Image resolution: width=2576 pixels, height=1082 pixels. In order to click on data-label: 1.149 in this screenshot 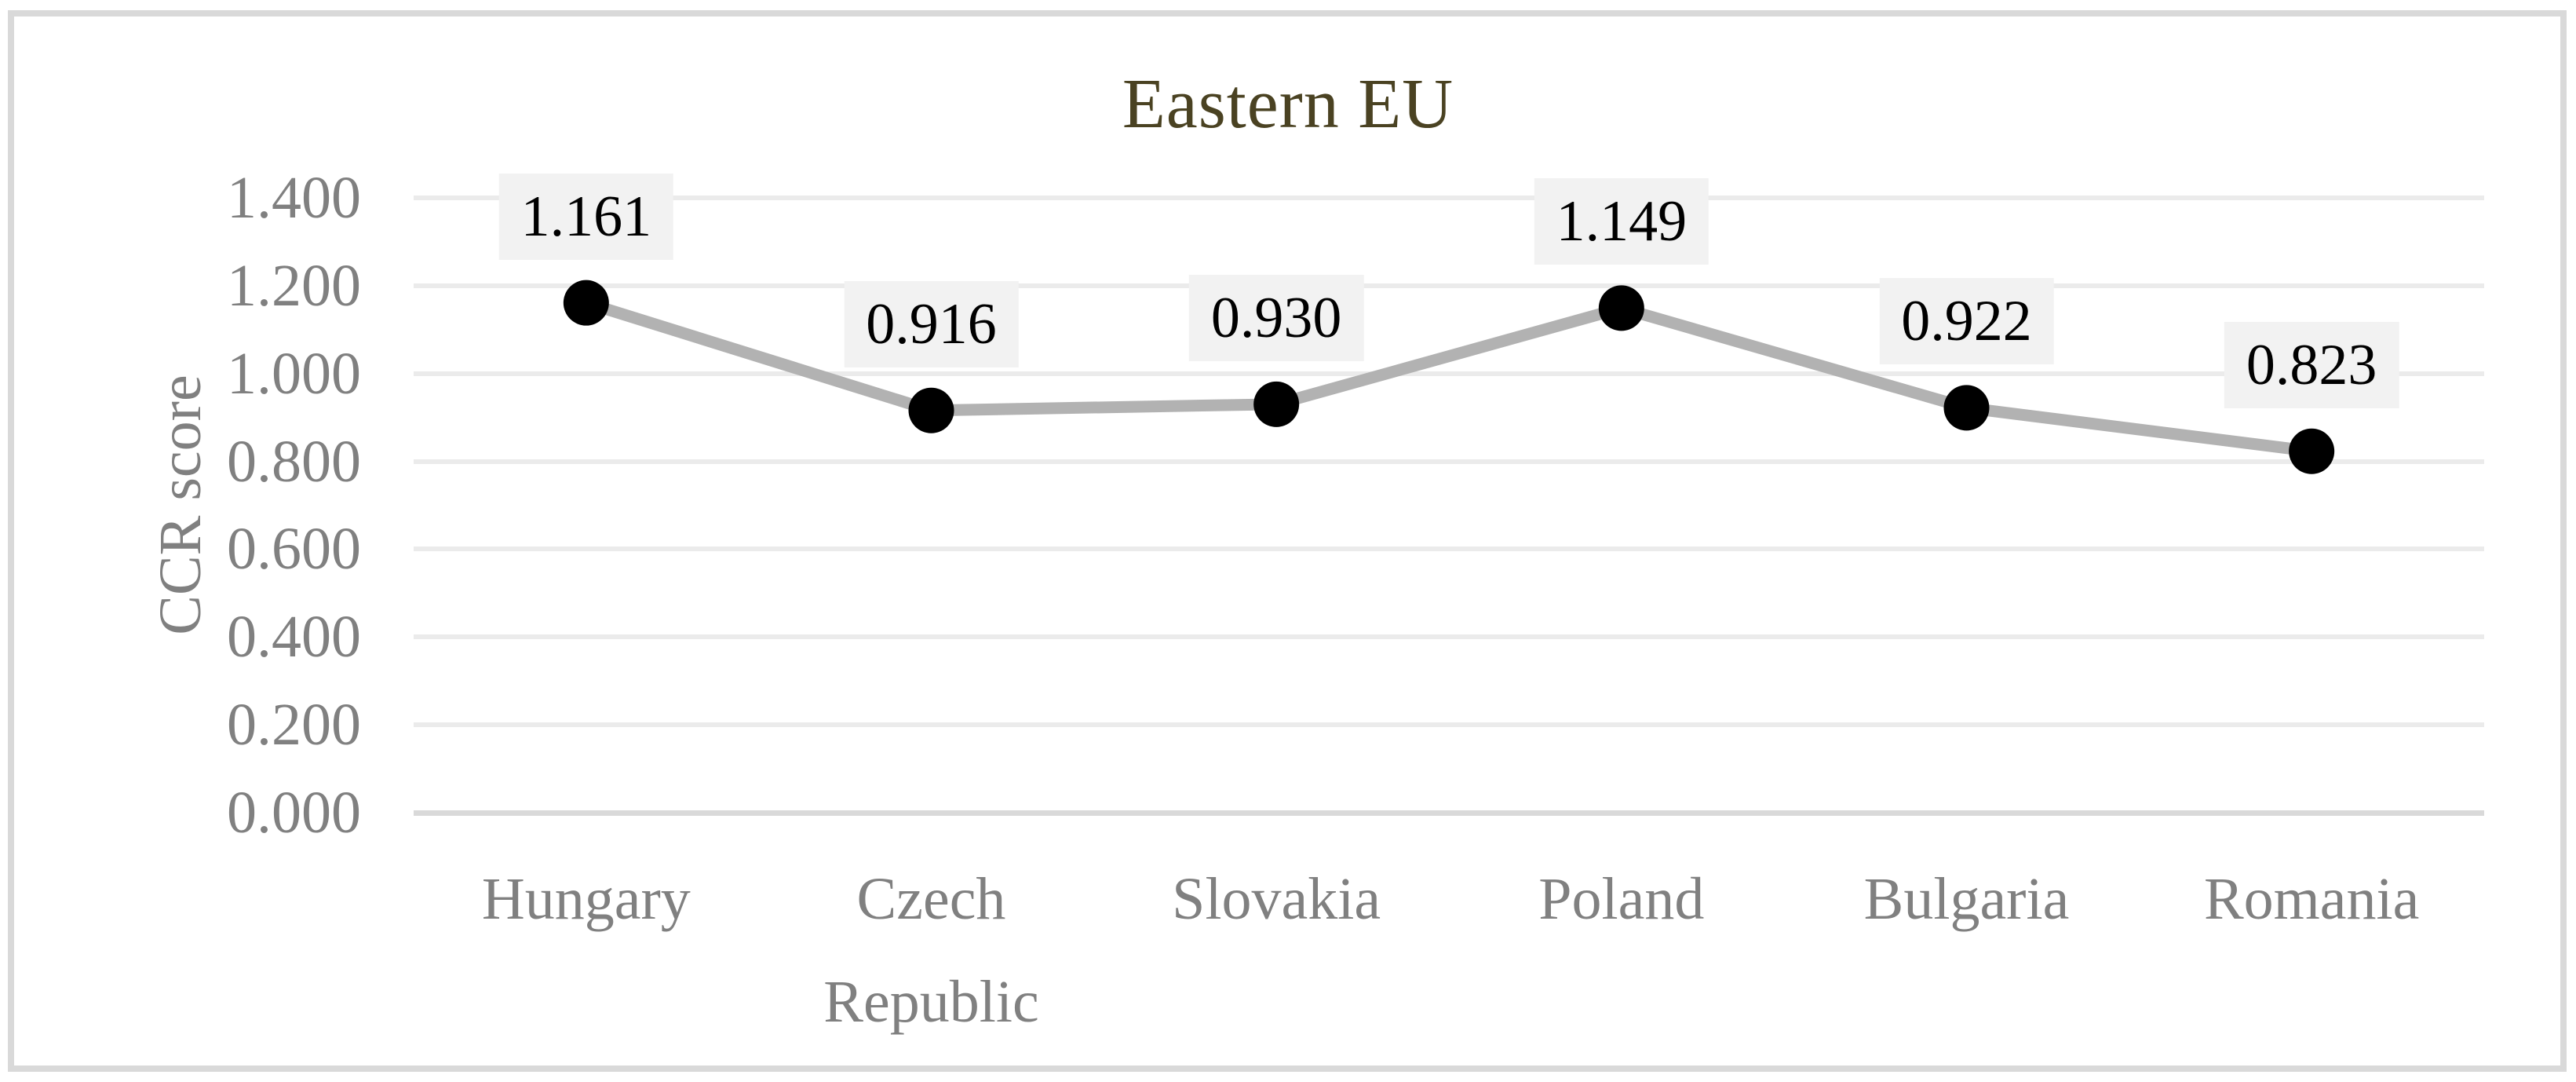, I will do `click(1621, 221)`.